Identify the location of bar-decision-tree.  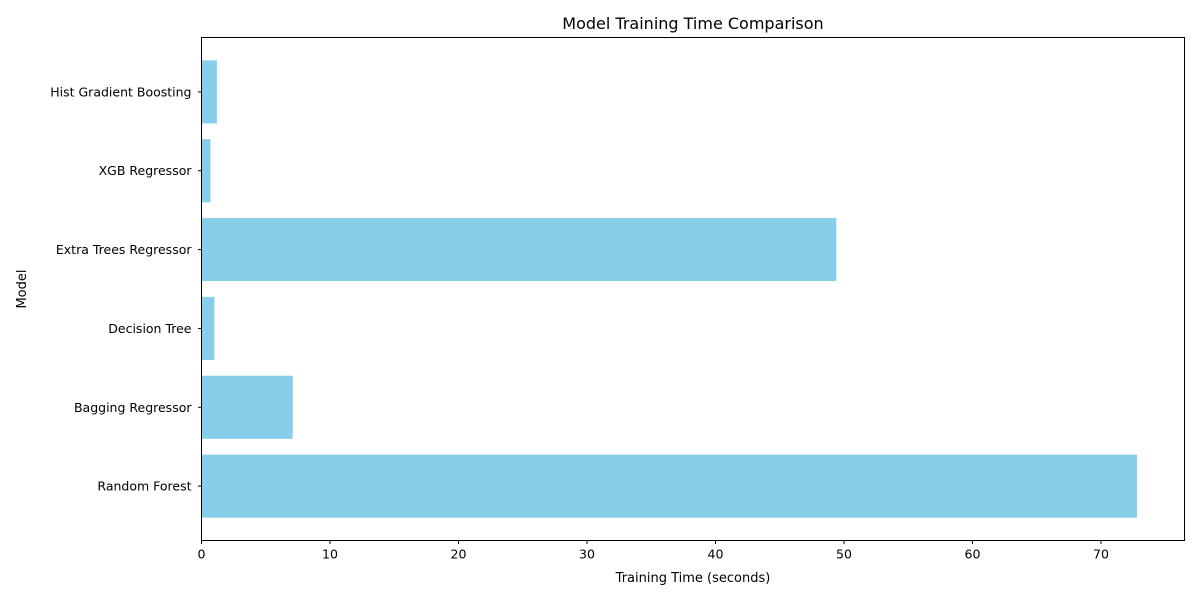
(208, 328).